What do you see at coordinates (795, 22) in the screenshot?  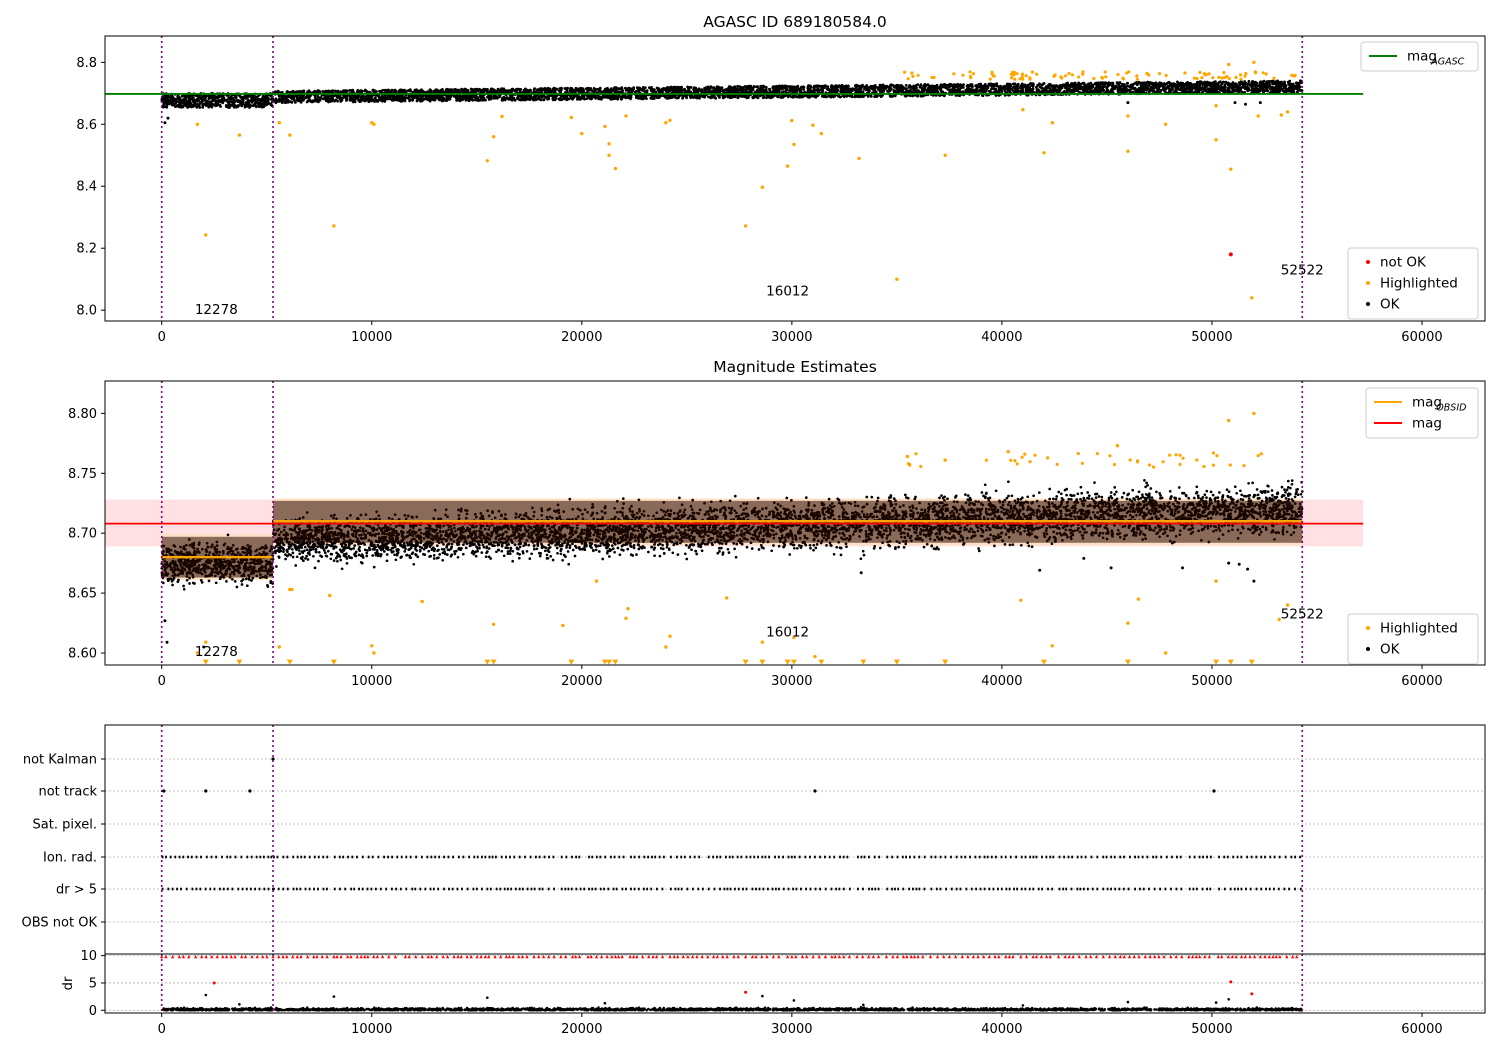 I see `panel-title: AGASC ID 689180584.0` at bounding box center [795, 22].